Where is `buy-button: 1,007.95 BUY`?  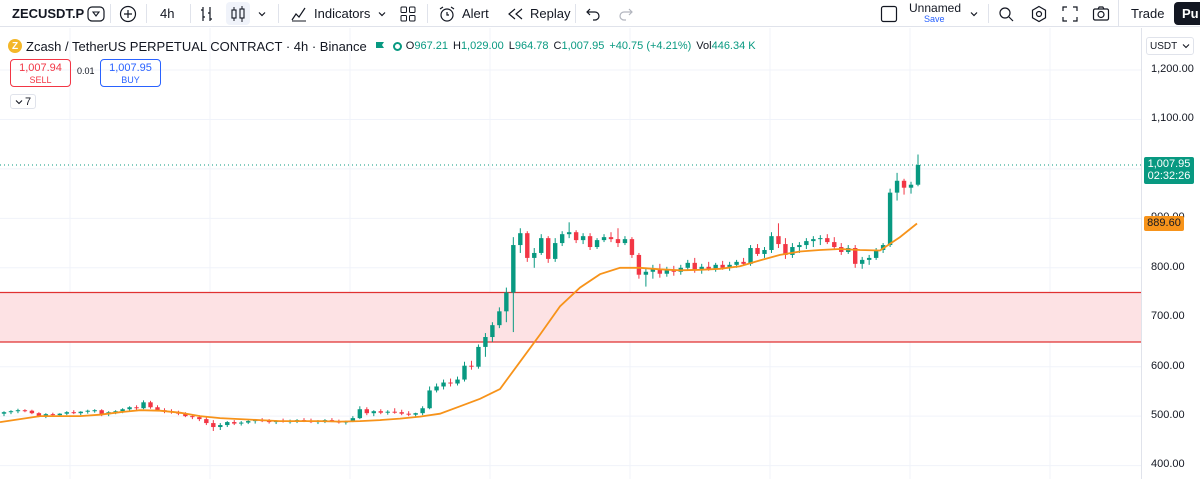
buy-button: 1,007.95 BUY is located at coordinates (130, 73).